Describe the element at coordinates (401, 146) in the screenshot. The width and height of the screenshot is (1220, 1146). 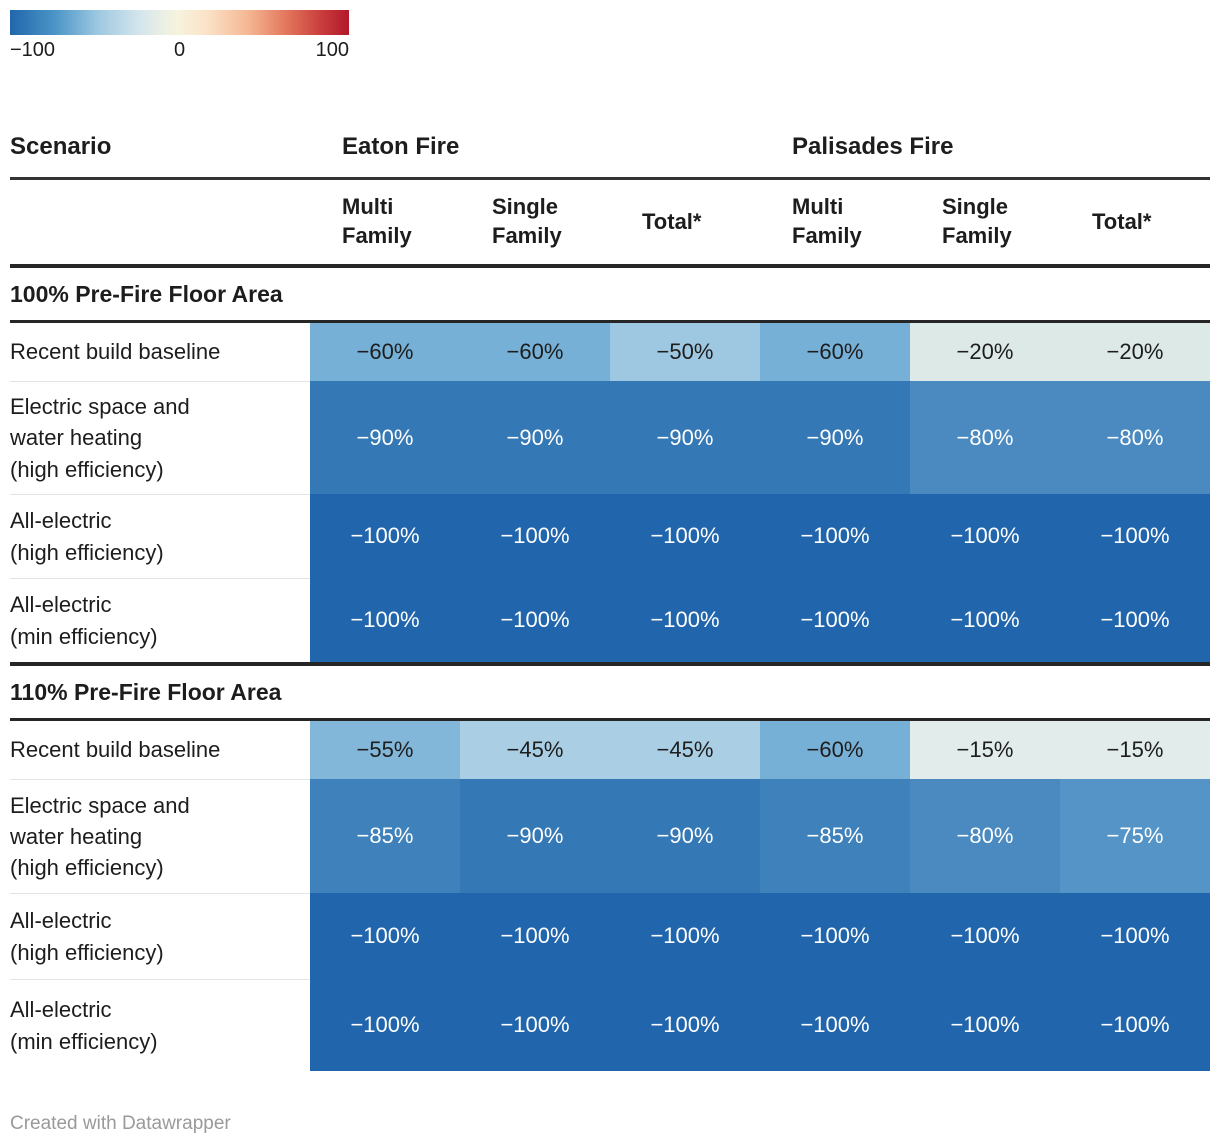
I see `group-header-eaton-fire: Eaton Fire` at that location.